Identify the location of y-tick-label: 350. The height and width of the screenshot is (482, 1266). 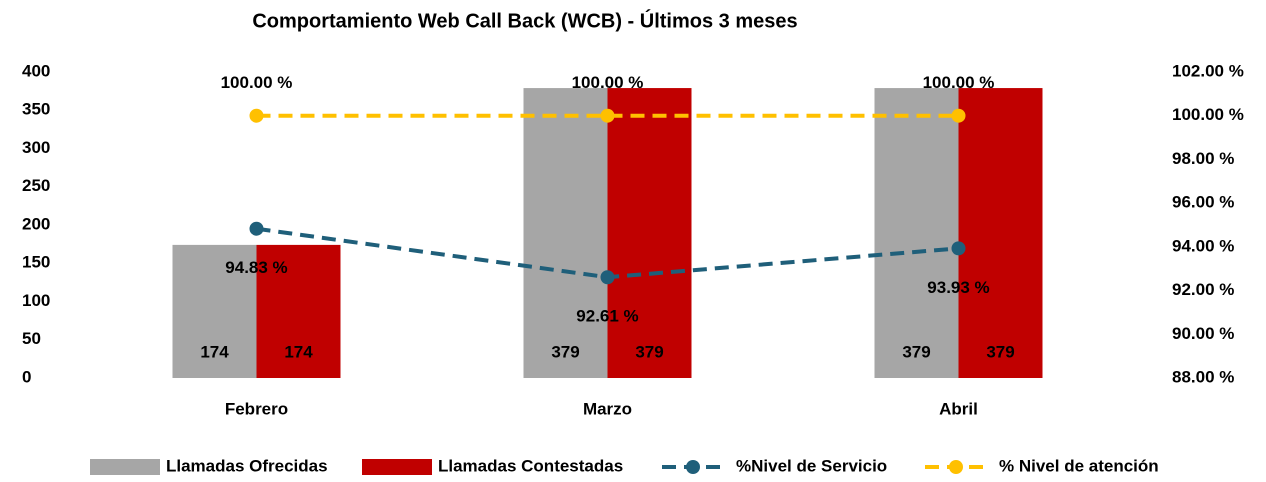
(36, 109).